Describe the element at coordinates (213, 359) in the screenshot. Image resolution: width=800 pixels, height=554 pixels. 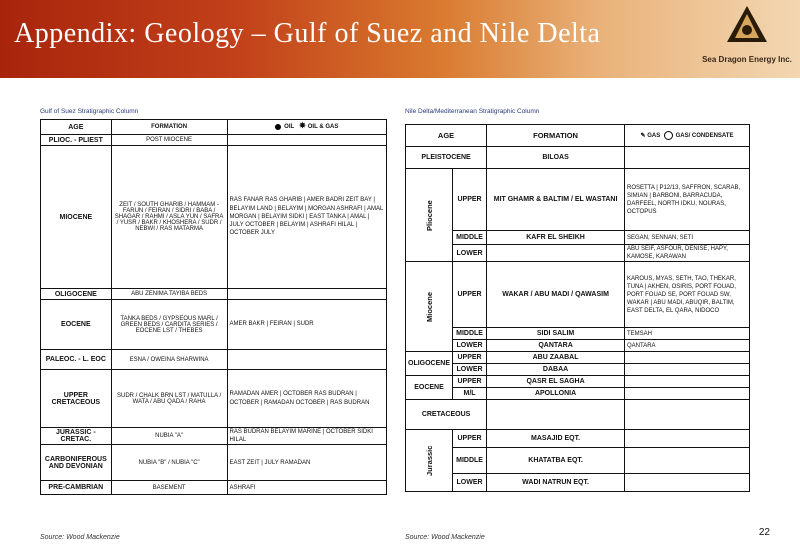
I see `table-row: PALEOC. - L. EOC ESNA / OWEINA SHARWINA` at that location.